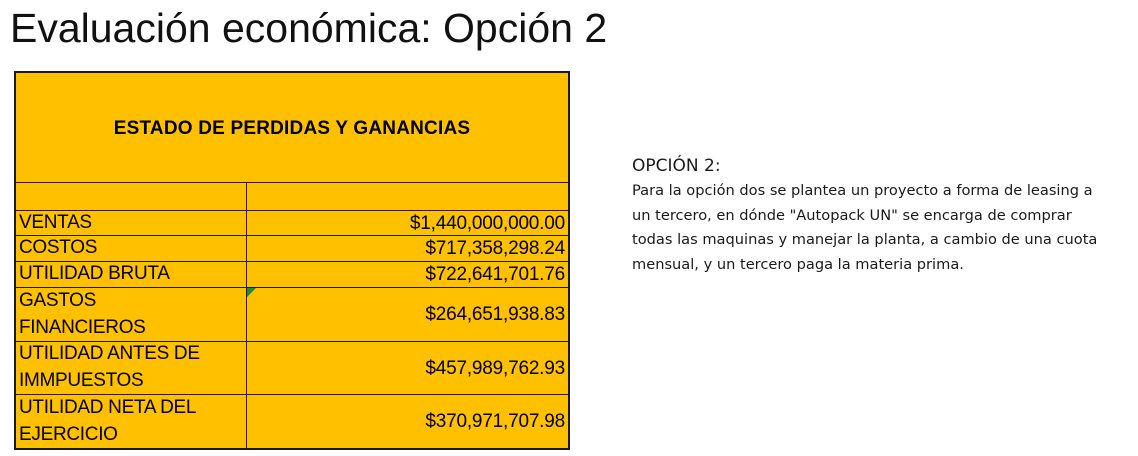 This screenshot has height=456, width=1138. Describe the element at coordinates (108, 421) in the screenshot. I see `row-label: UTILIDAD NETA DEL EJERCICIO` at that location.